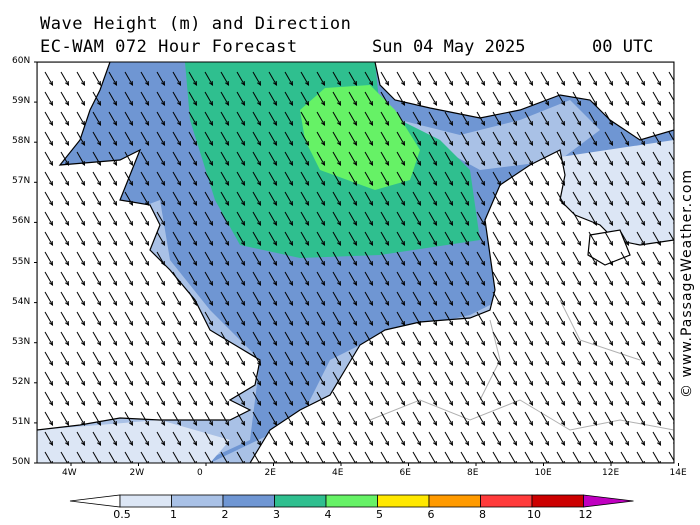  I want to click on land-zealand, so click(609, 247).